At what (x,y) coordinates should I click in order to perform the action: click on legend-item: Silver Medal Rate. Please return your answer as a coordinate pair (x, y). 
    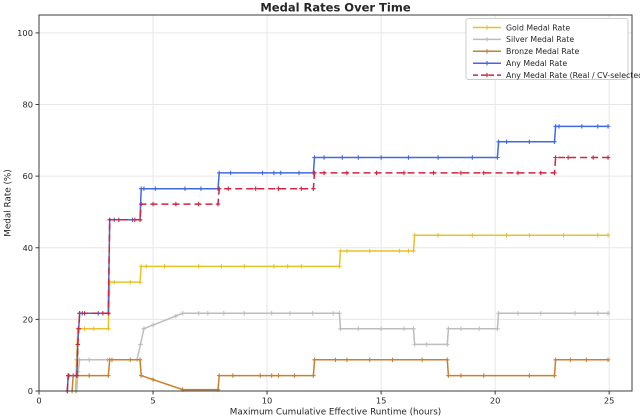
    Looking at the image, I should click on (523, 39).